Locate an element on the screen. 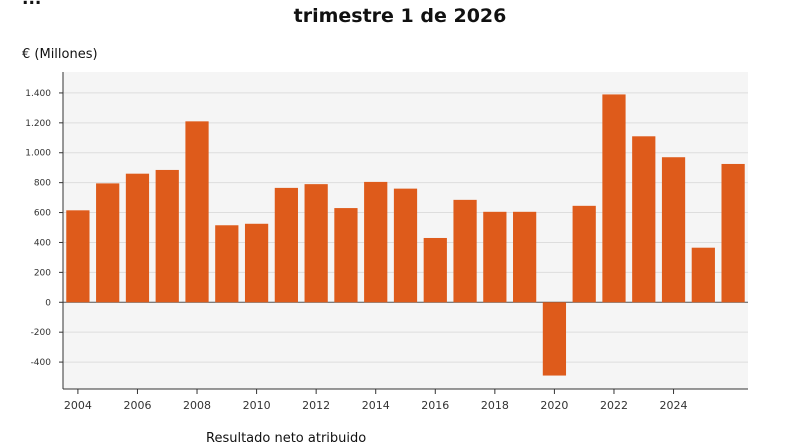  y-tick-label: 200 is located at coordinates (42, 273).